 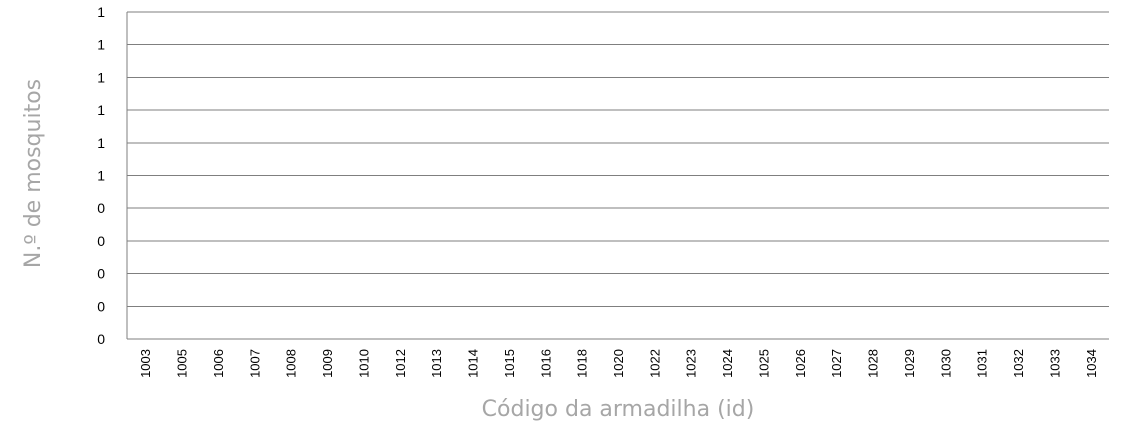 I want to click on x-tick-label: 1016, so click(x=545, y=363).